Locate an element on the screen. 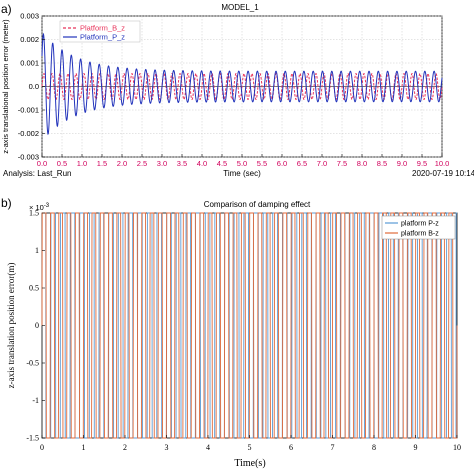 This screenshot has width=474, height=474. y-tick-label: 0.002 is located at coordinates (29, 39).